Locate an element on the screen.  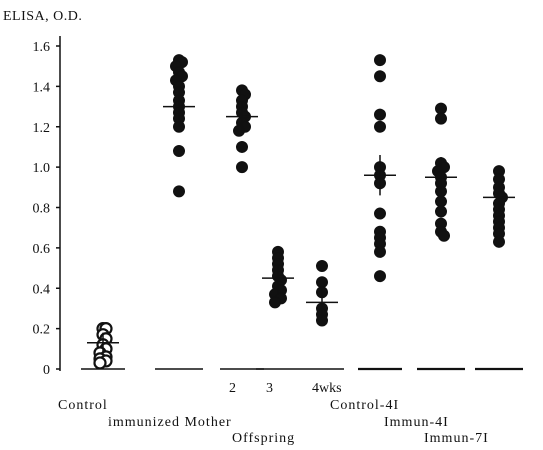
x-label-offspring-4wks: 4wks is located at coordinates (327, 388).